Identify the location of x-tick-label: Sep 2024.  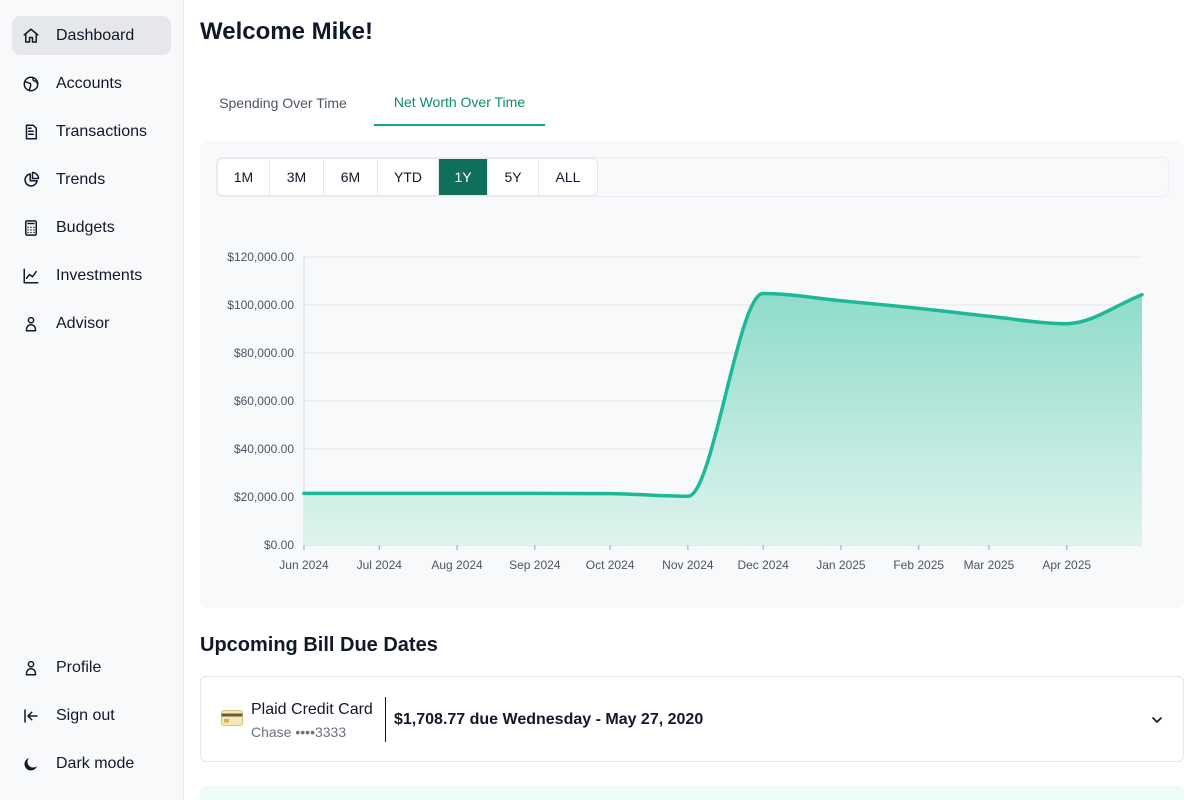
(535, 565).